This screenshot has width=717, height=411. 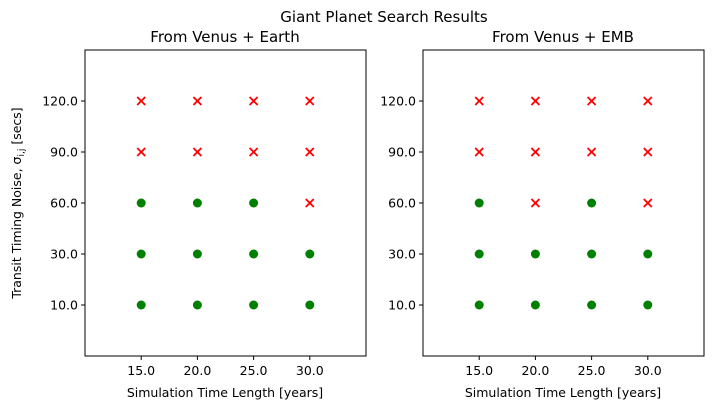 I want to click on y-axis-label-subscript: i,j, so click(x=22, y=153).